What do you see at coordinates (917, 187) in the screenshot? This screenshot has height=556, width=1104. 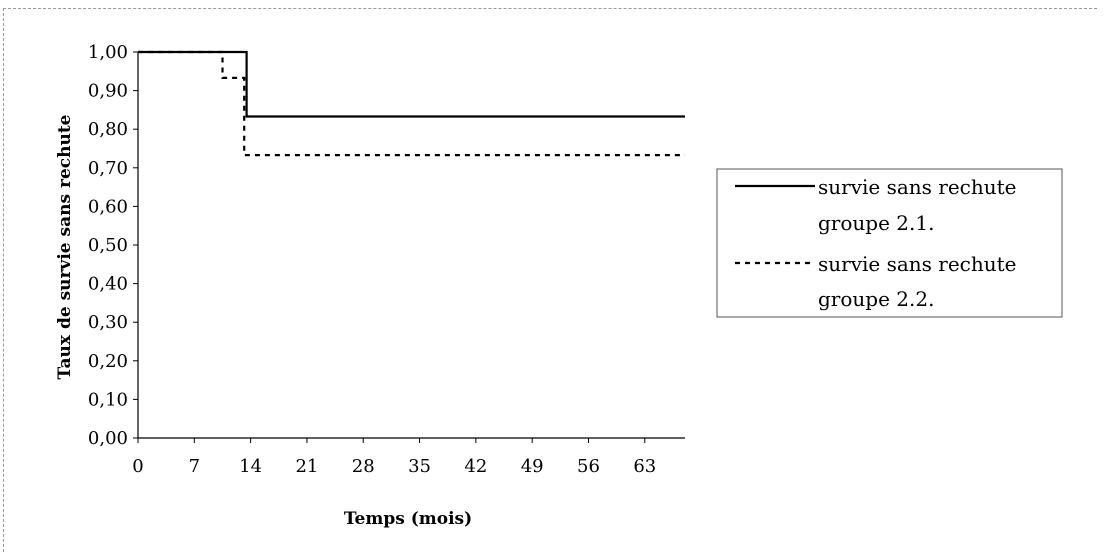 I see `legend-label-groupe-2-1-line1: survie sans rechute` at bounding box center [917, 187].